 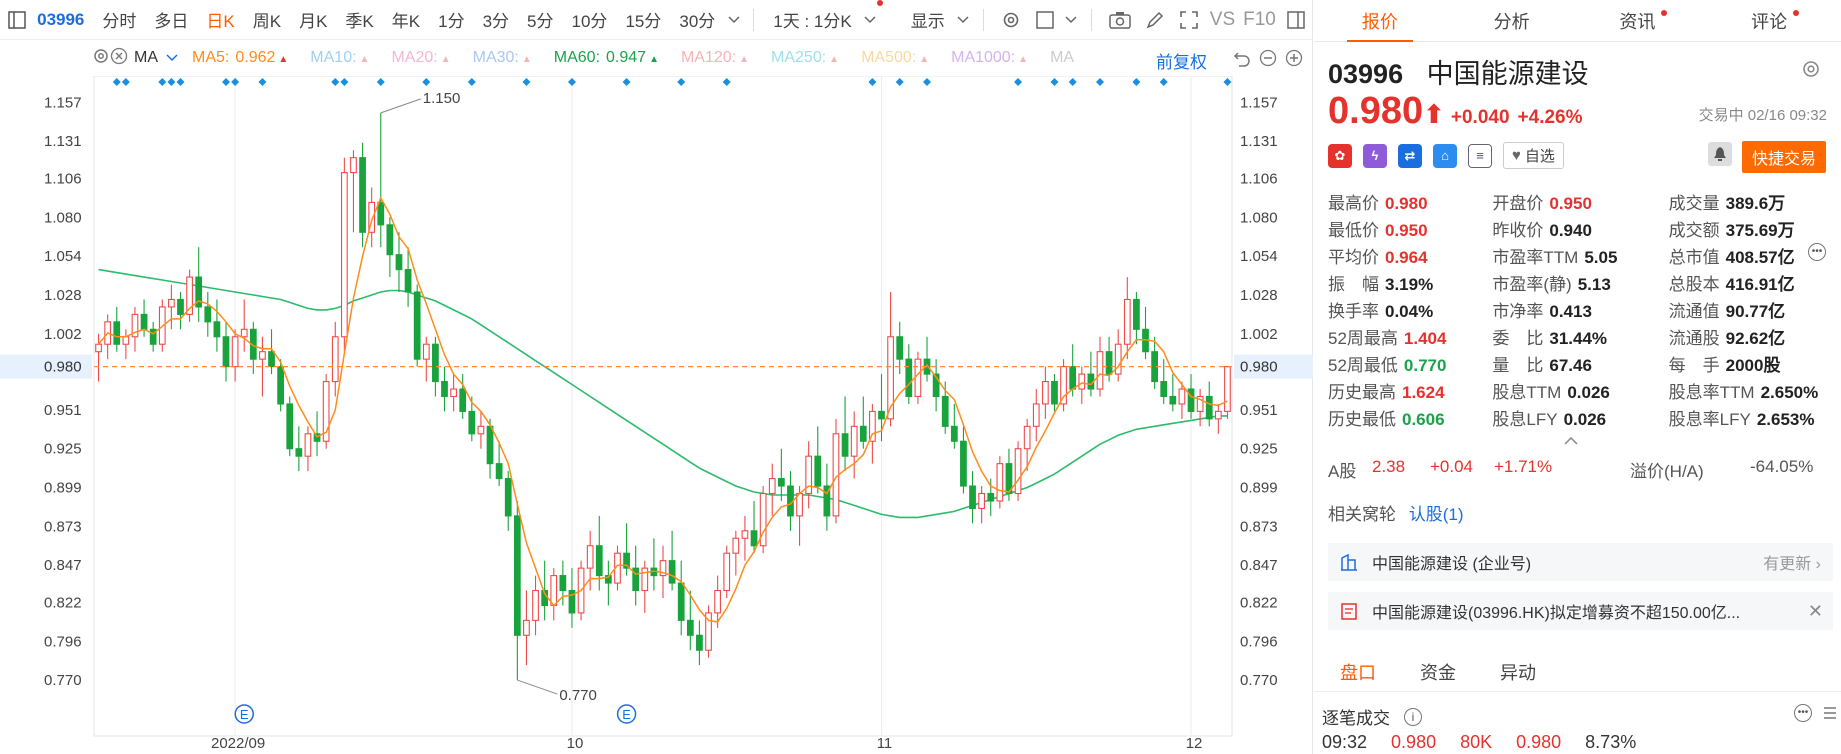 What do you see at coordinates (1181, 62) in the screenshot?
I see `adjust-button: 前复权` at bounding box center [1181, 62].